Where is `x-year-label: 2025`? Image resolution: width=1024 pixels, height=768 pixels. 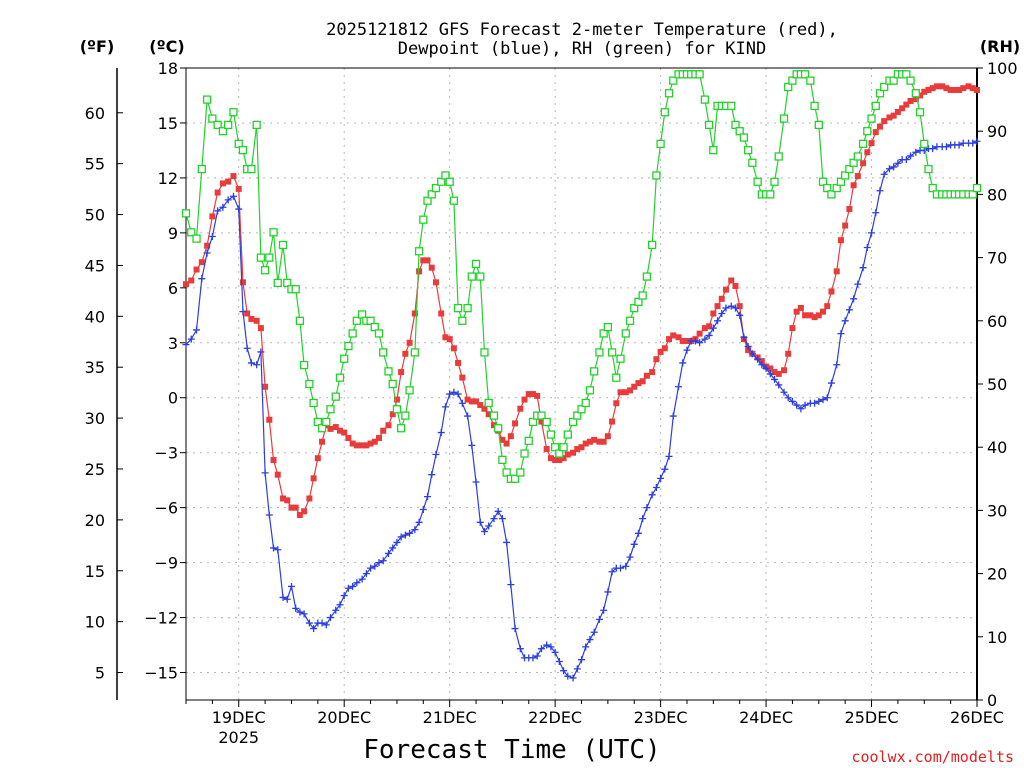 x-year-label: 2025 is located at coordinates (238, 737).